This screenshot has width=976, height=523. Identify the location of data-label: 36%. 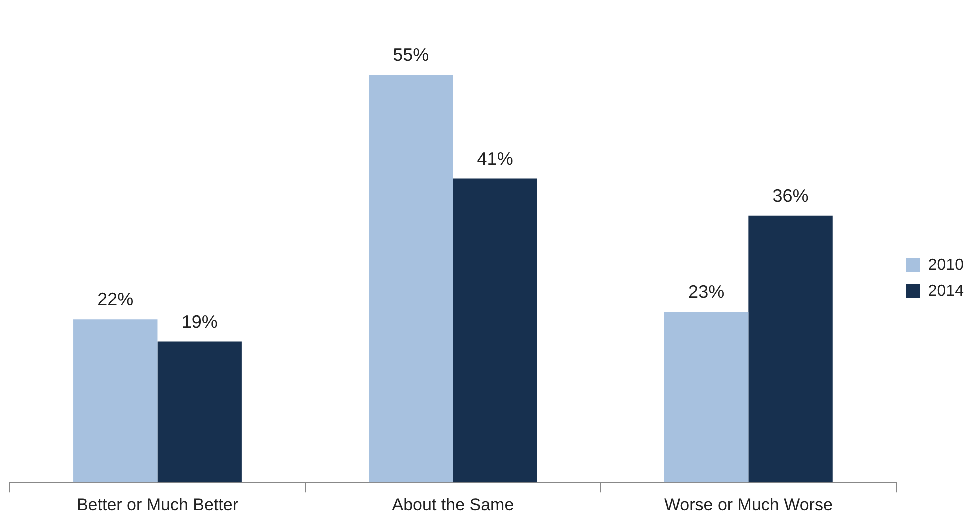
(790, 196).